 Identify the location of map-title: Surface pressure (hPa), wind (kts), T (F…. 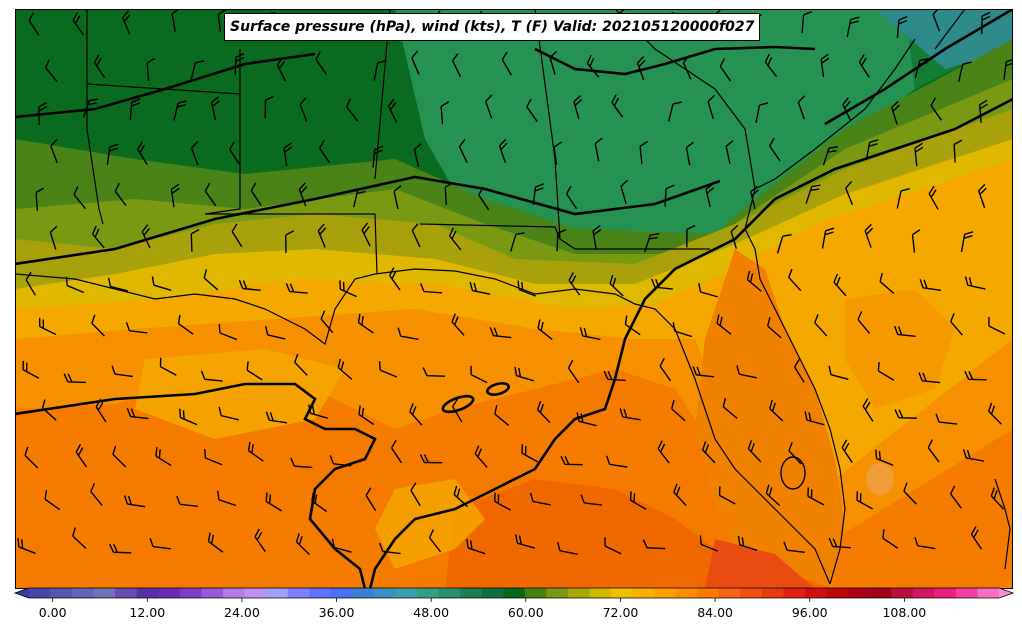
(492, 27).